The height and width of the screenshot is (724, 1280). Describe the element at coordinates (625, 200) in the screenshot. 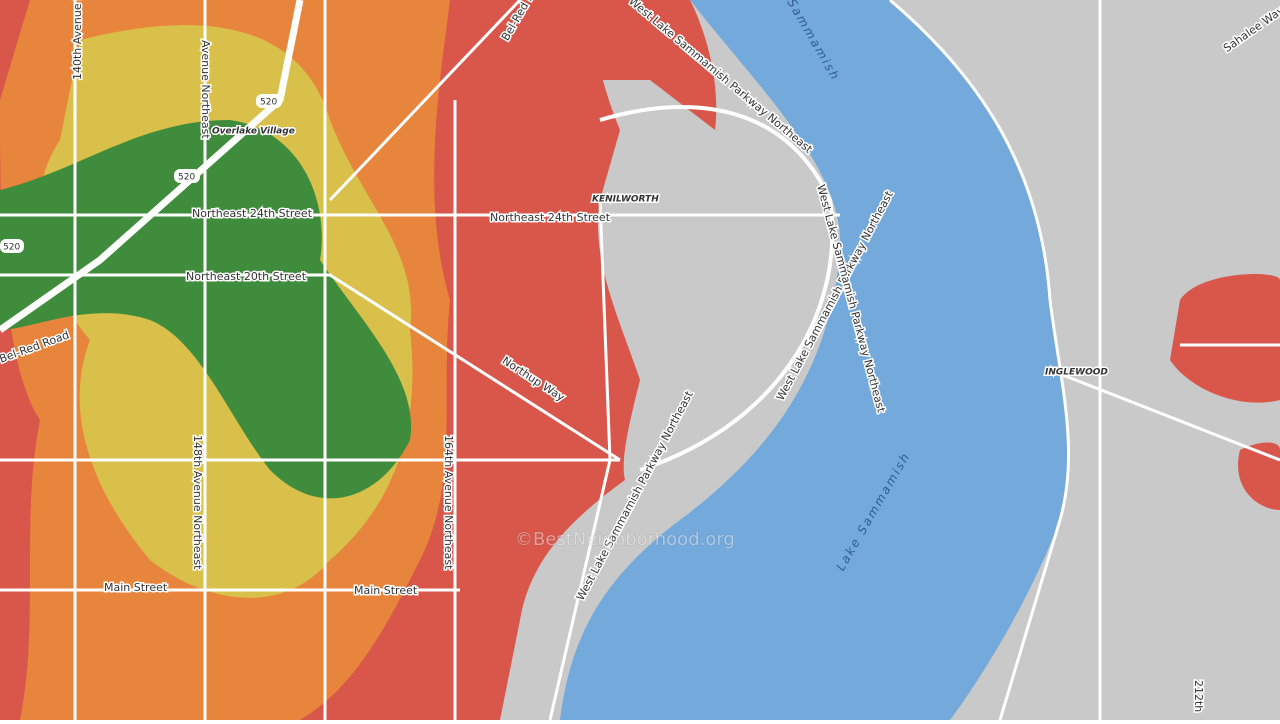

I see `place-label: KENILWORTH` at that location.